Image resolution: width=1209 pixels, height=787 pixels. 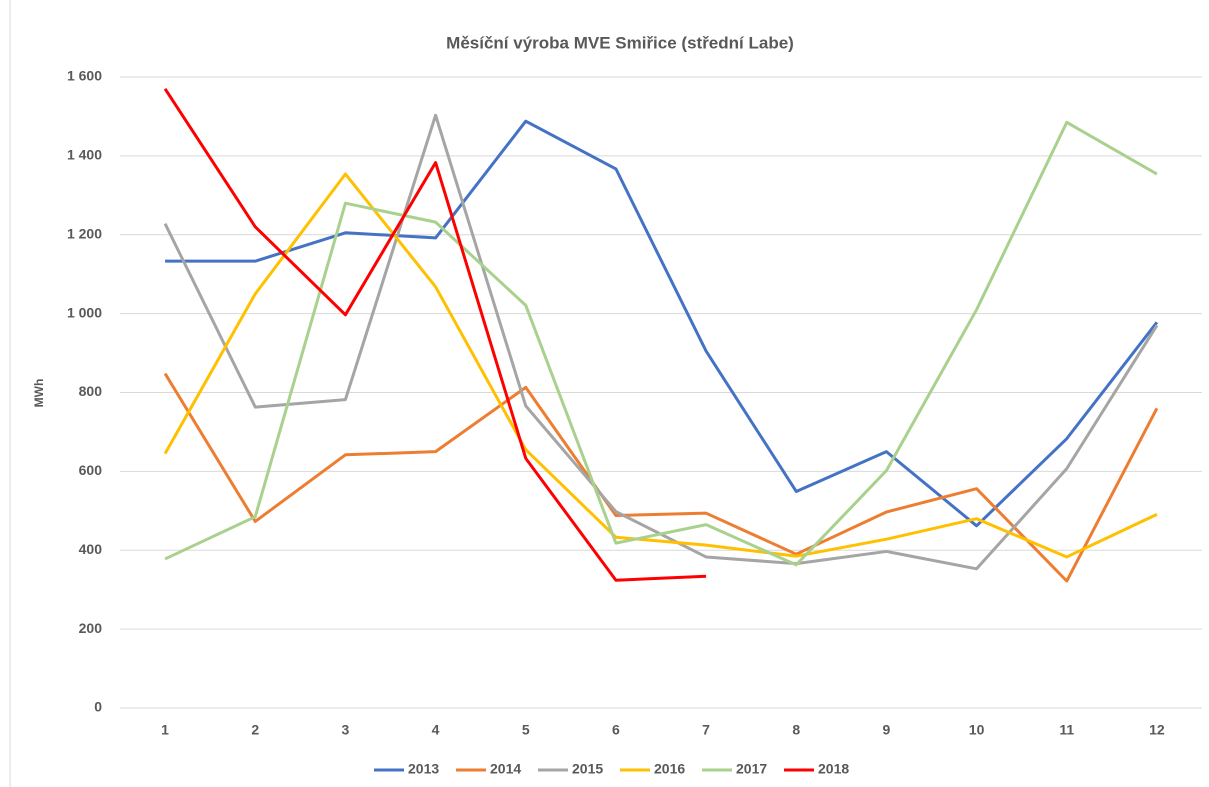 What do you see at coordinates (751, 769) in the screenshot?
I see `legend-label: 2017` at bounding box center [751, 769].